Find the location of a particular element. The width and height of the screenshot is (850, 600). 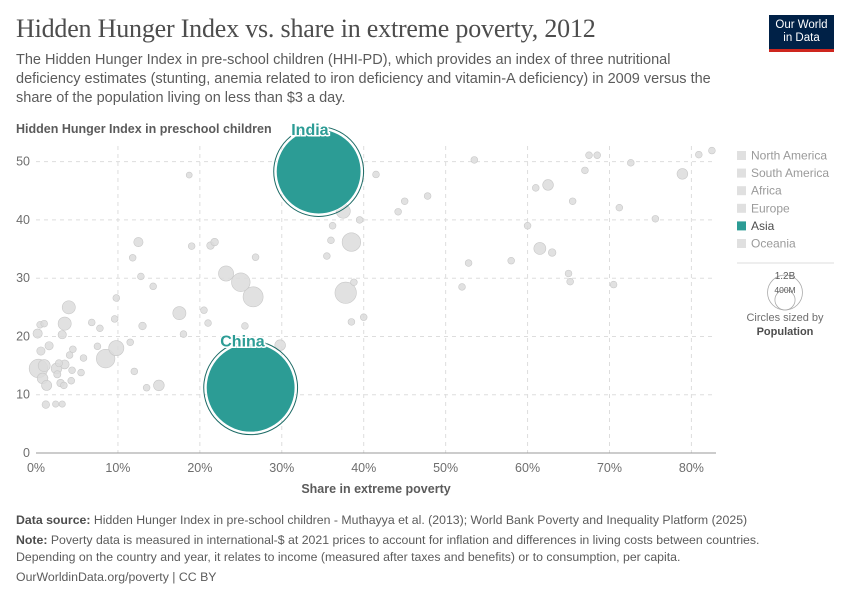

highlight-point-india is located at coordinates (318, 171).